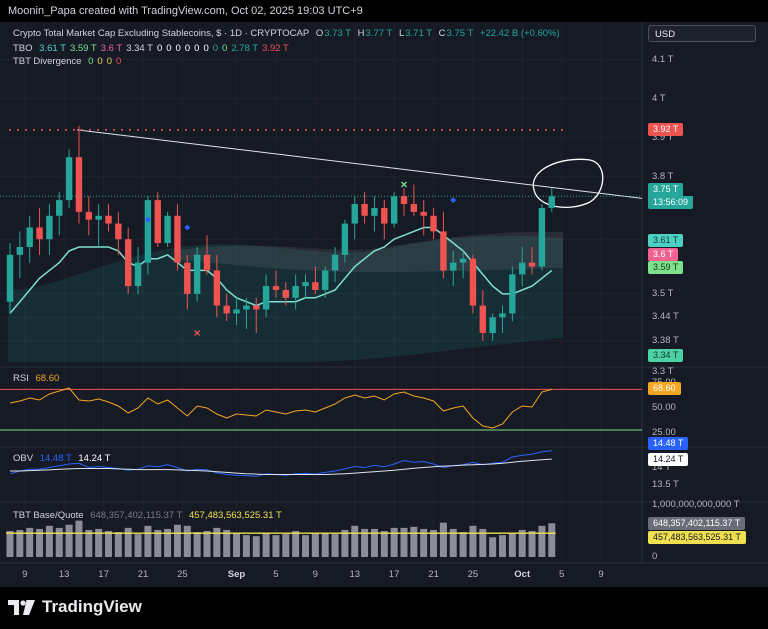 This screenshot has height=629, width=768. I want to click on time-tick-label: 21, so click(433, 574).